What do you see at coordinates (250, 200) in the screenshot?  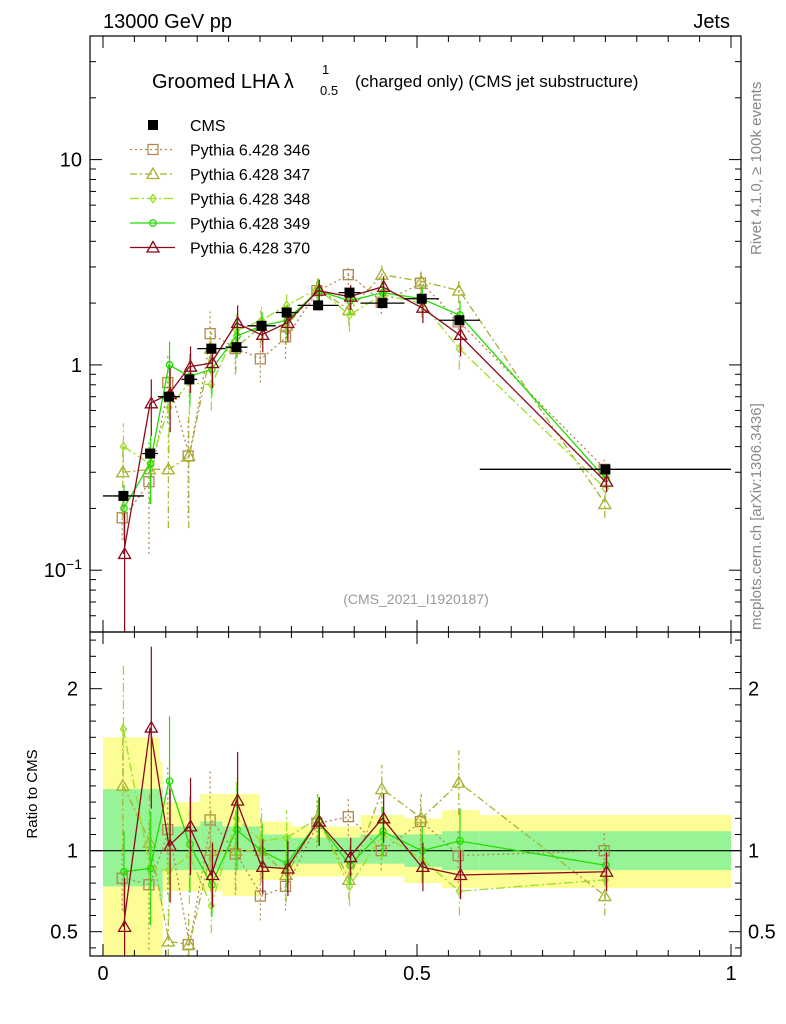 I see `legend-label: Pythia 6.428 348` at bounding box center [250, 200].